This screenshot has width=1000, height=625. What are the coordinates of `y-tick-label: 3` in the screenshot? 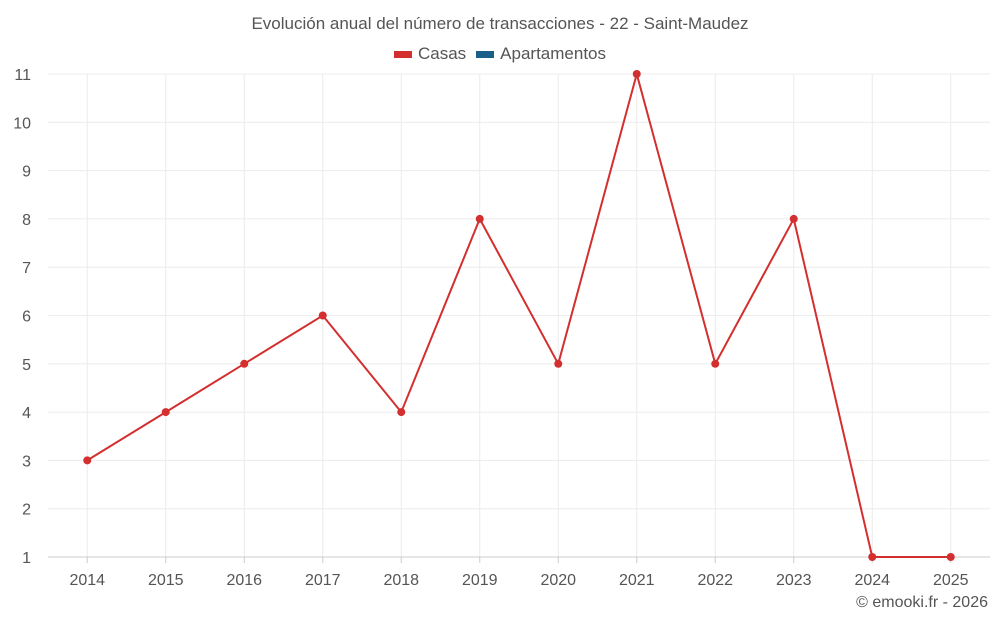 It's located at (26, 461).